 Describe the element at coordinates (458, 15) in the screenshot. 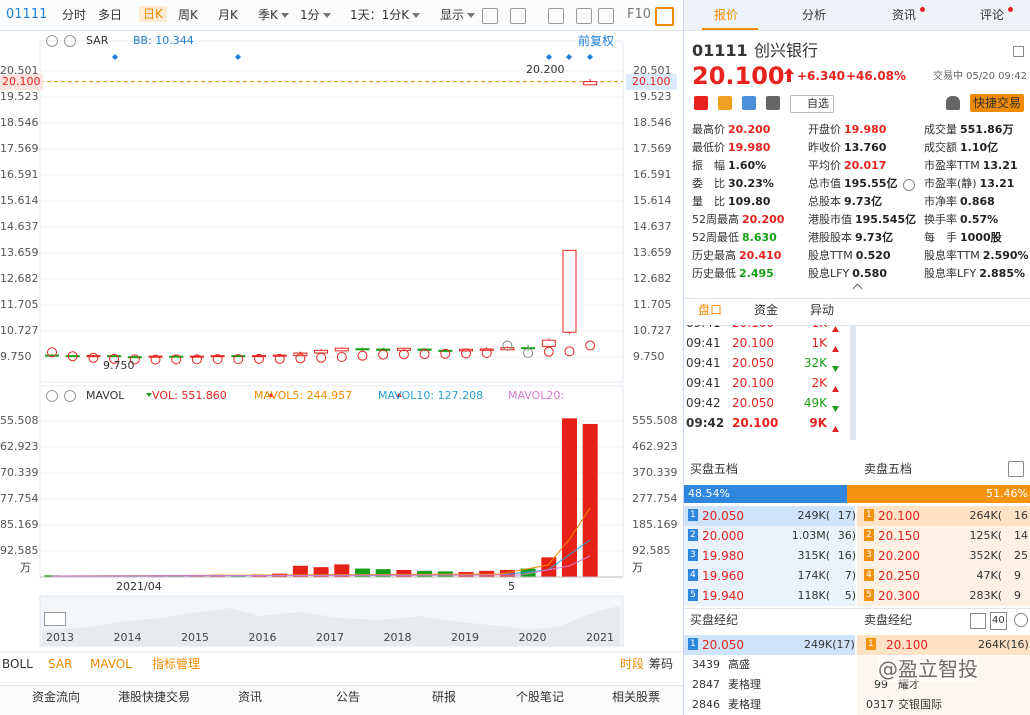

I see `timeframe-tab: 显示` at that location.